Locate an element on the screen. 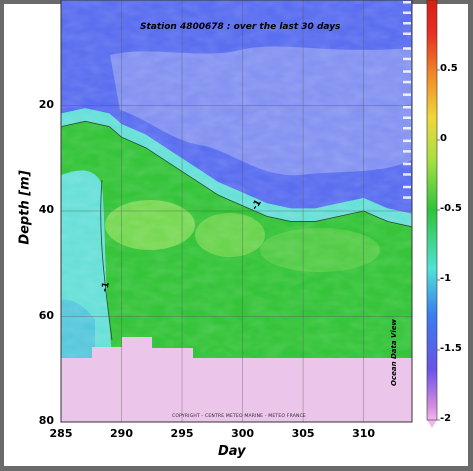  x-tick-300: 300 is located at coordinates (243, 433).